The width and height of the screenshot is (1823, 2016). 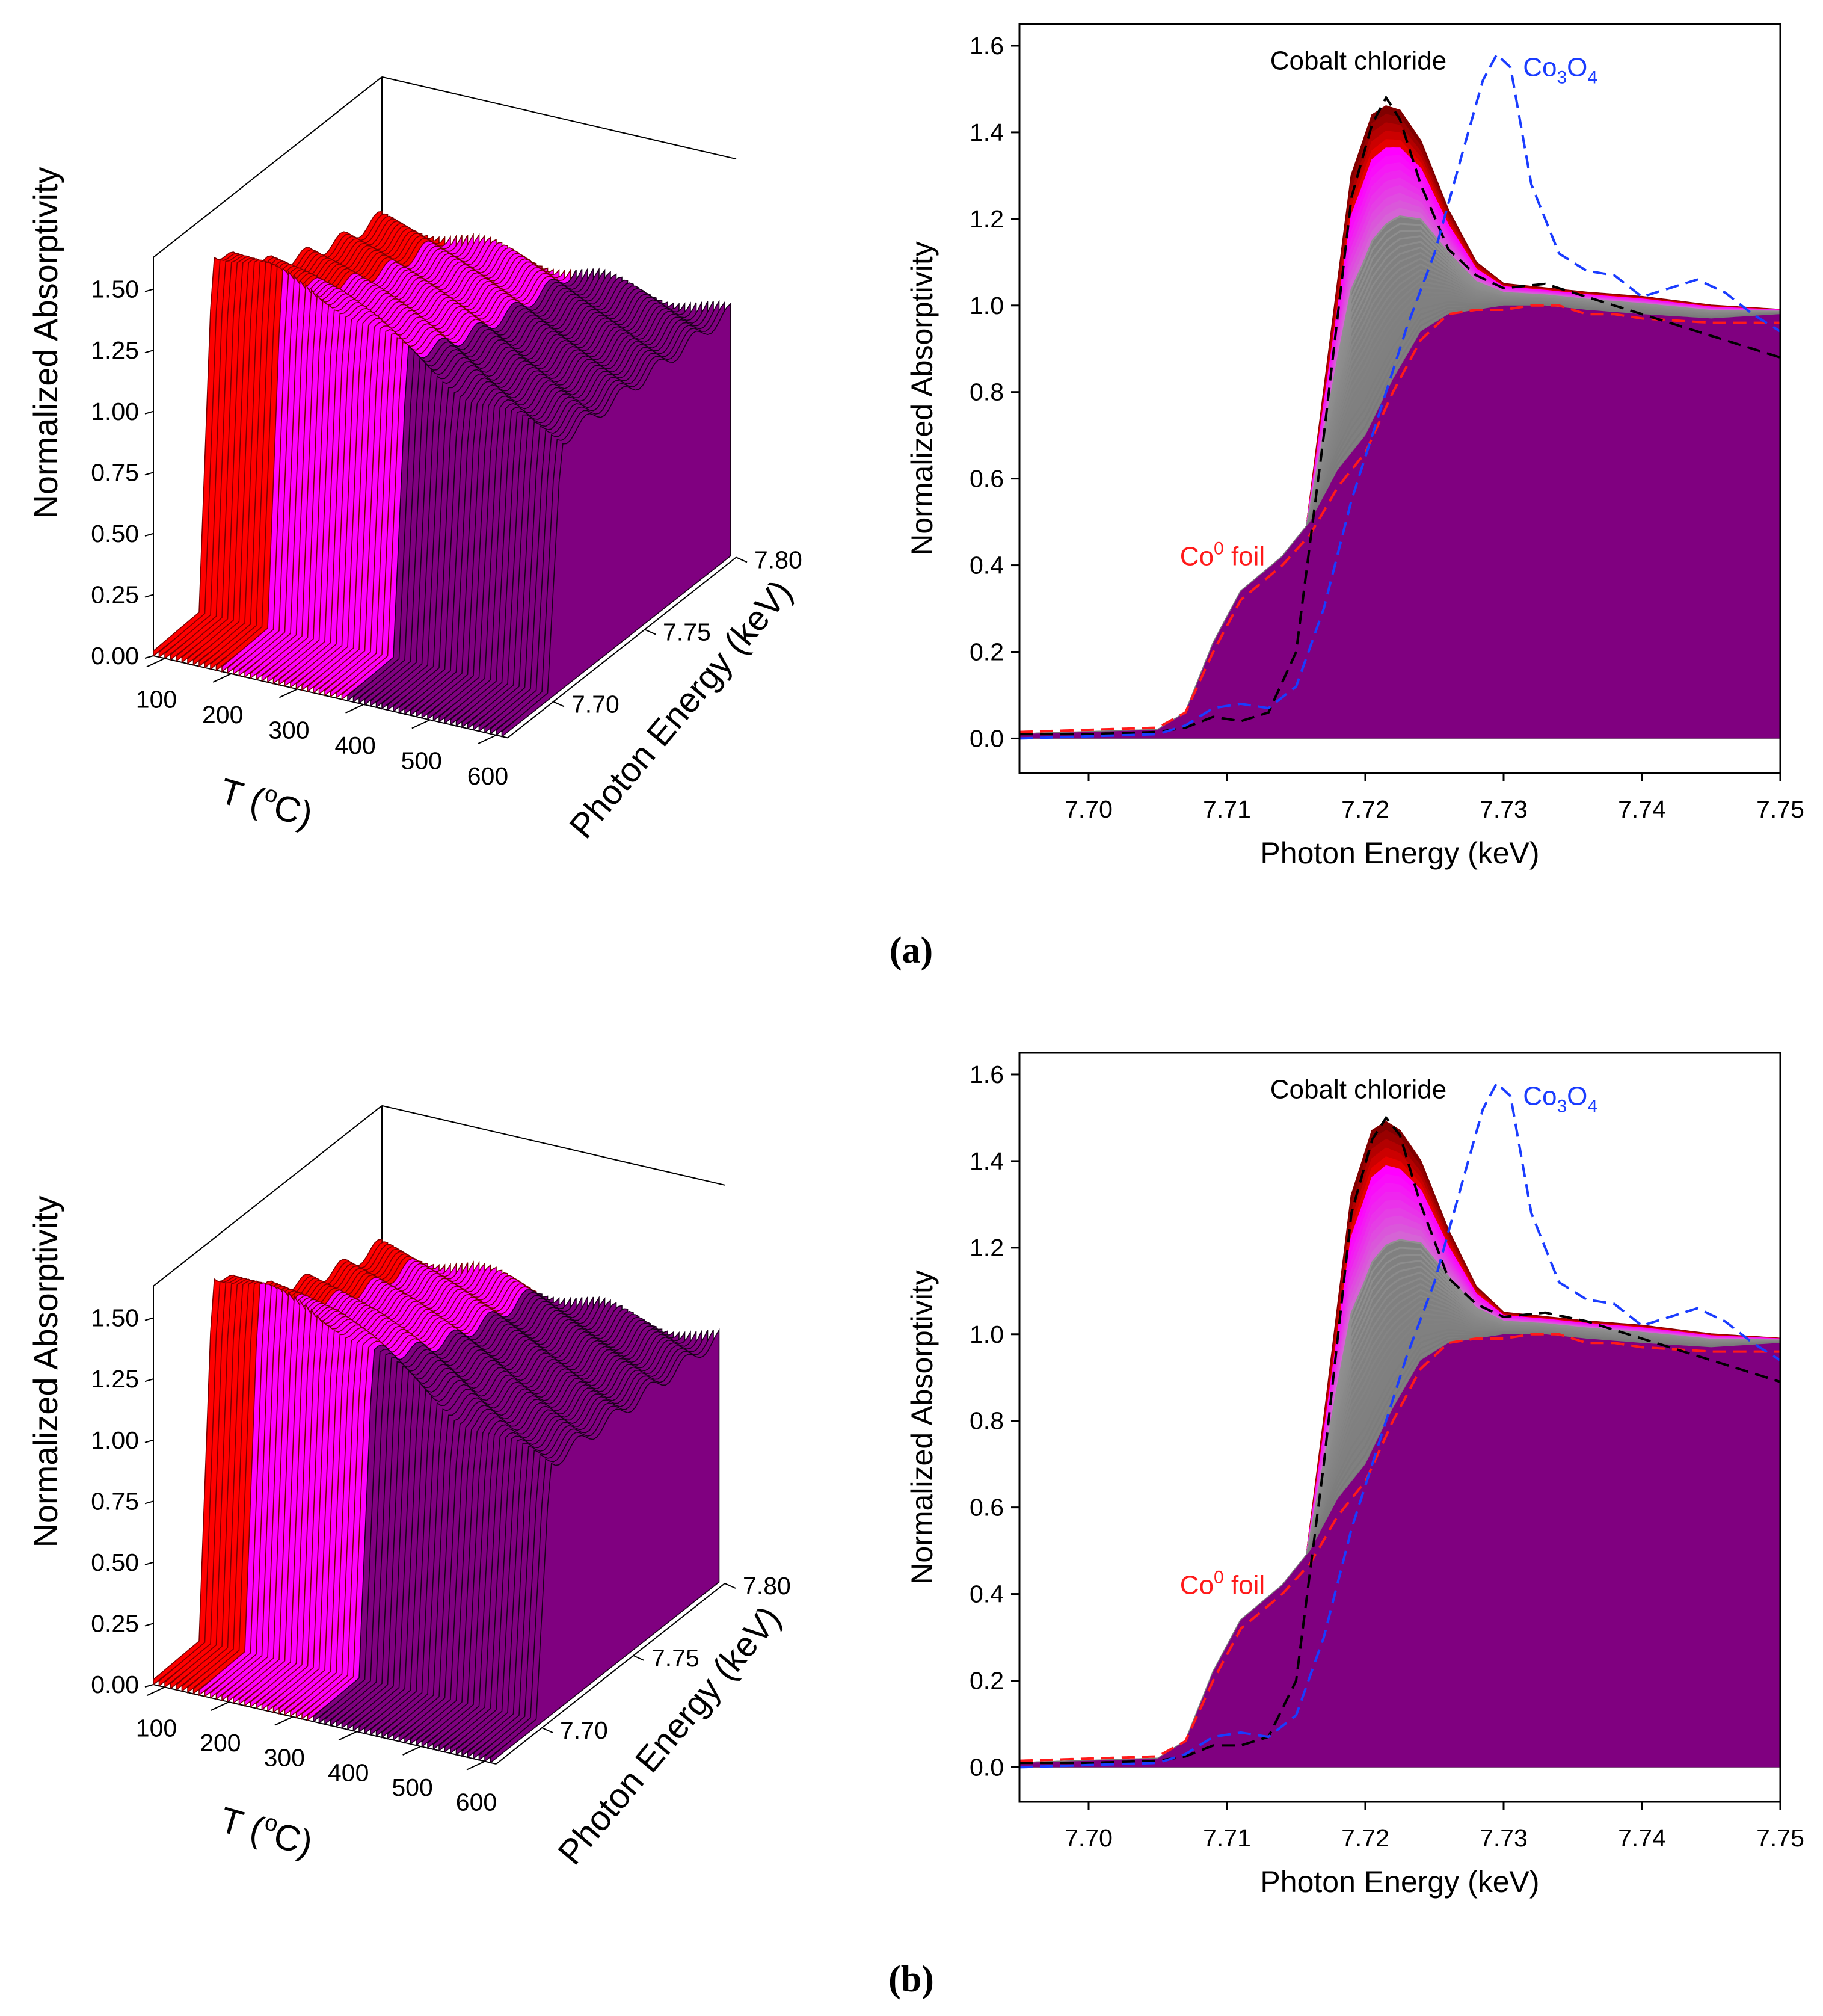 I want to click on y-tick-label: 1.0, so click(x=987, y=1334).